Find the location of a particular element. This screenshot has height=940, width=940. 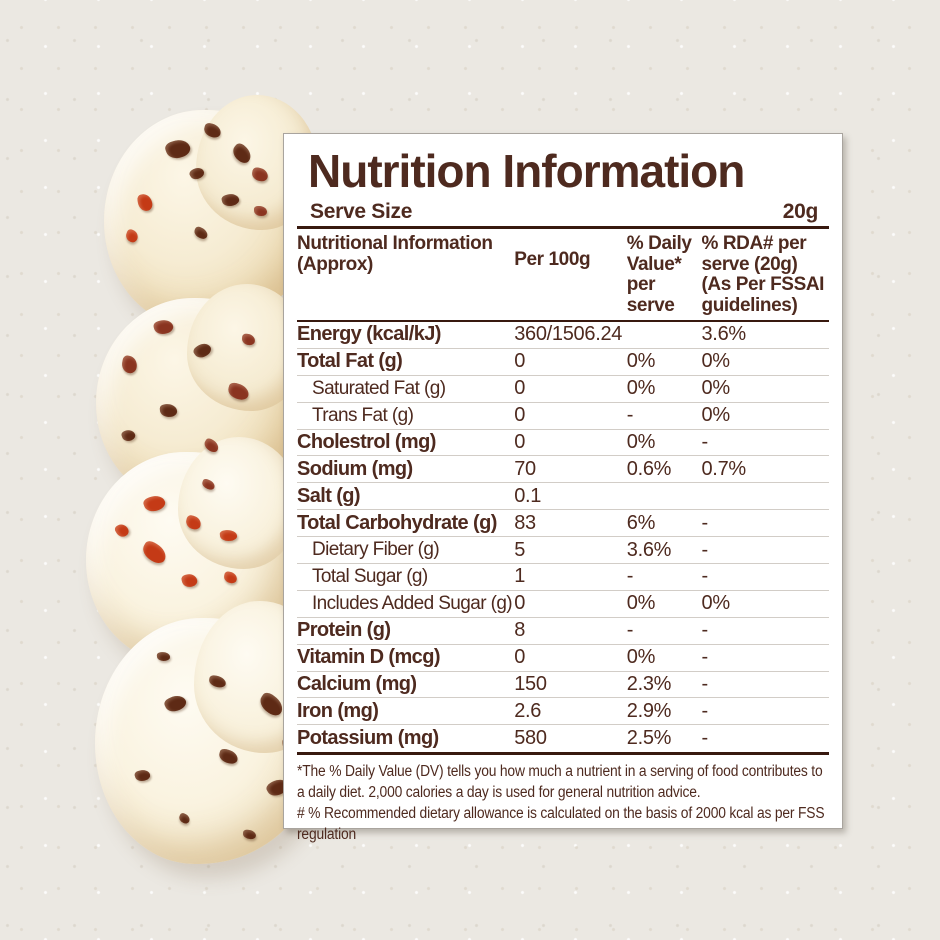

cell-per: 0.1 is located at coordinates (528, 495).